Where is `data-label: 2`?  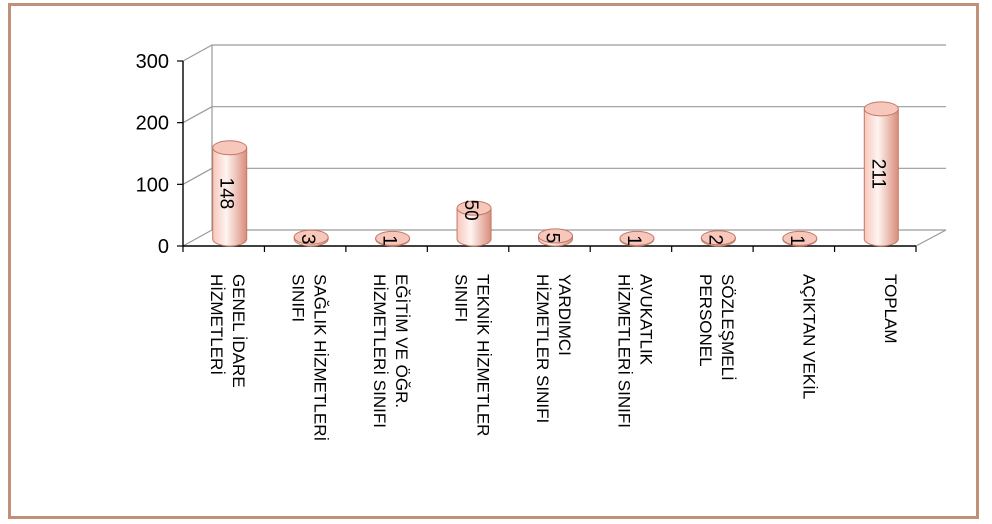
data-label: 2 is located at coordinates (714, 239).